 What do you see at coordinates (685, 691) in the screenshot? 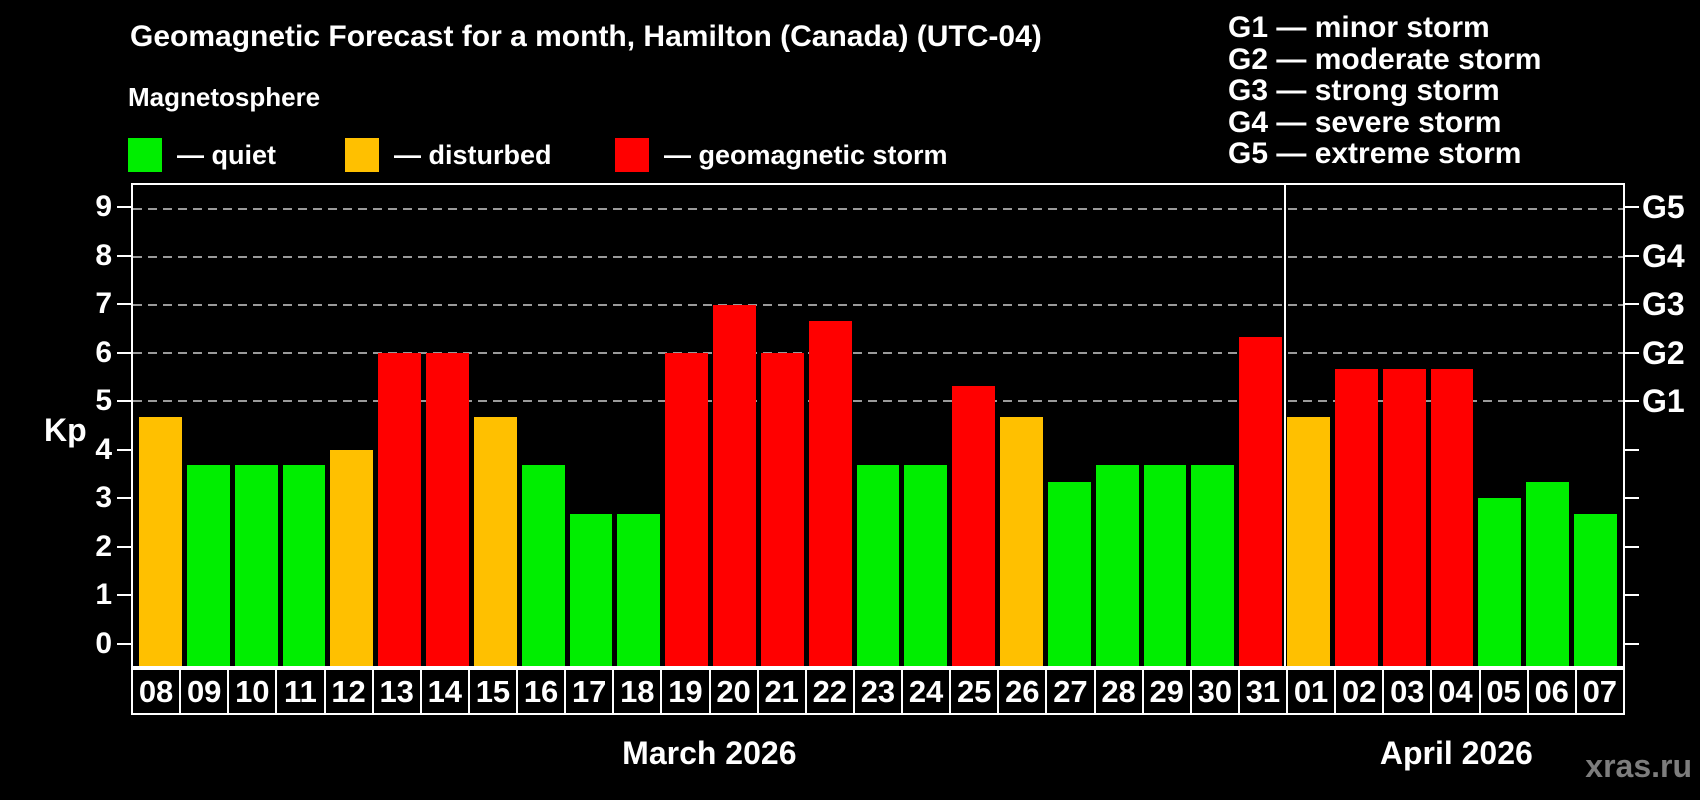
I see `day-box-19: 19` at bounding box center [685, 691].